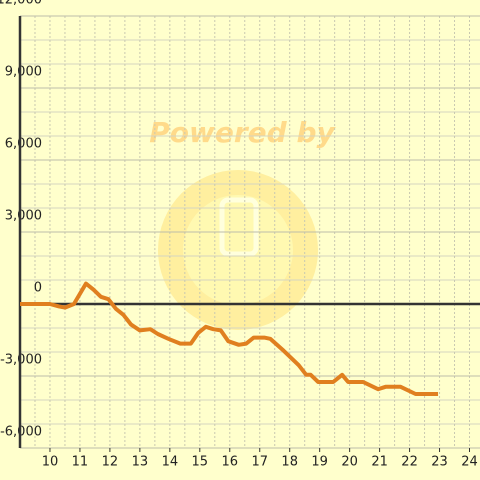 The height and width of the screenshot is (480, 480). What do you see at coordinates (238, 250) in the screenshot?
I see `watermark-logo` at bounding box center [238, 250].